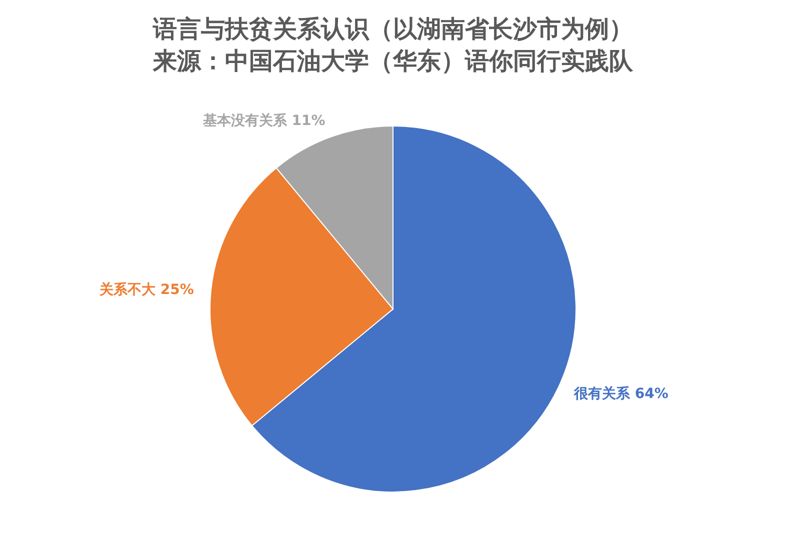 The width and height of the screenshot is (786, 540). Describe the element at coordinates (620, 393) in the screenshot. I see `slice-label: 很有关系 64%` at that location.